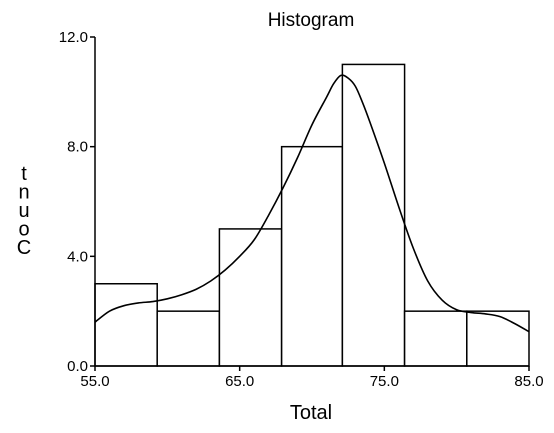  What do you see at coordinates (528, 381) in the screenshot?
I see `x-tick-label: 85.0` at bounding box center [528, 381].